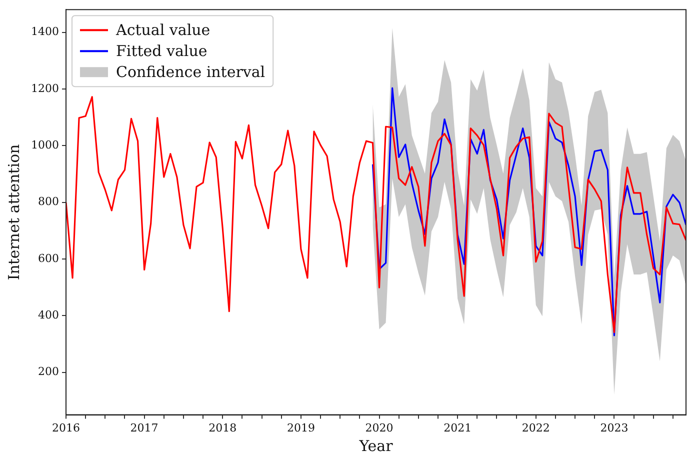 Image resolution: width=692 pixels, height=460 pixels. What do you see at coordinates (458, 427) in the screenshot?
I see `x-tick-label: 2021` at bounding box center [458, 427].